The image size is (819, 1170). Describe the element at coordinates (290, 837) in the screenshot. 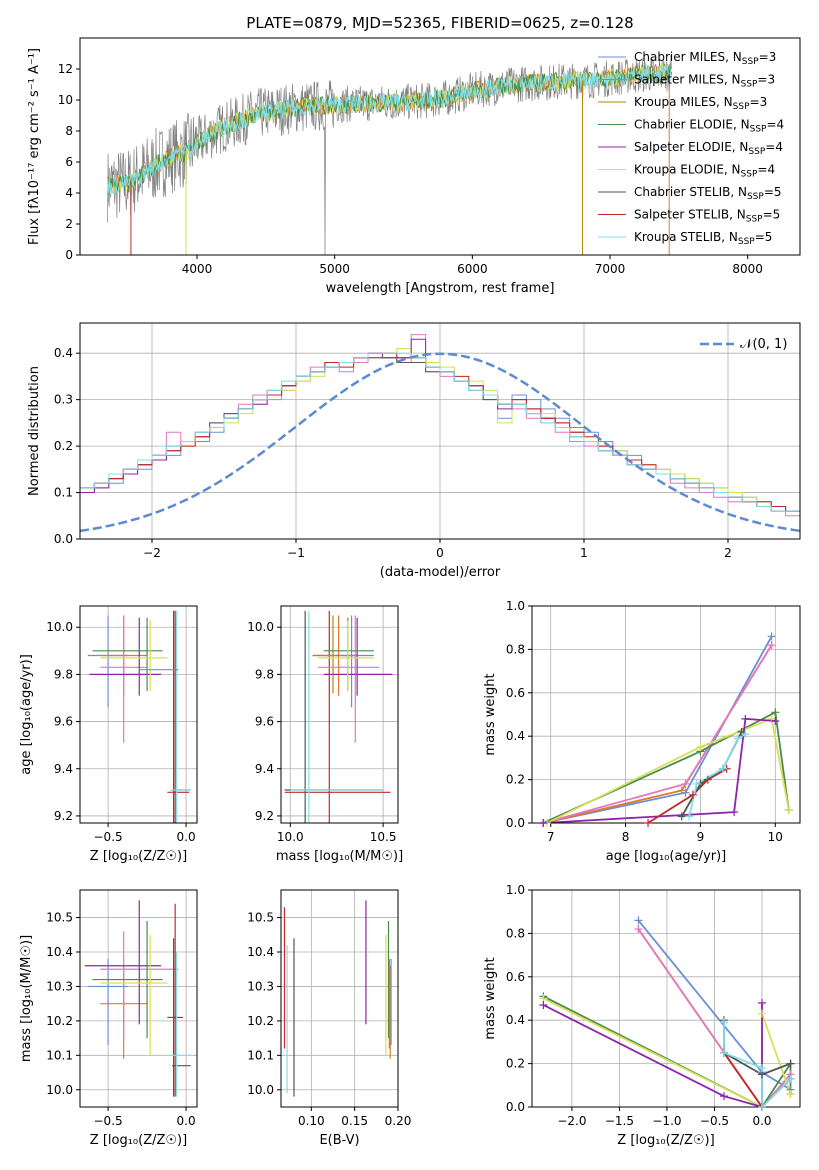

I see `x-tick-label: 10.0` at that location.